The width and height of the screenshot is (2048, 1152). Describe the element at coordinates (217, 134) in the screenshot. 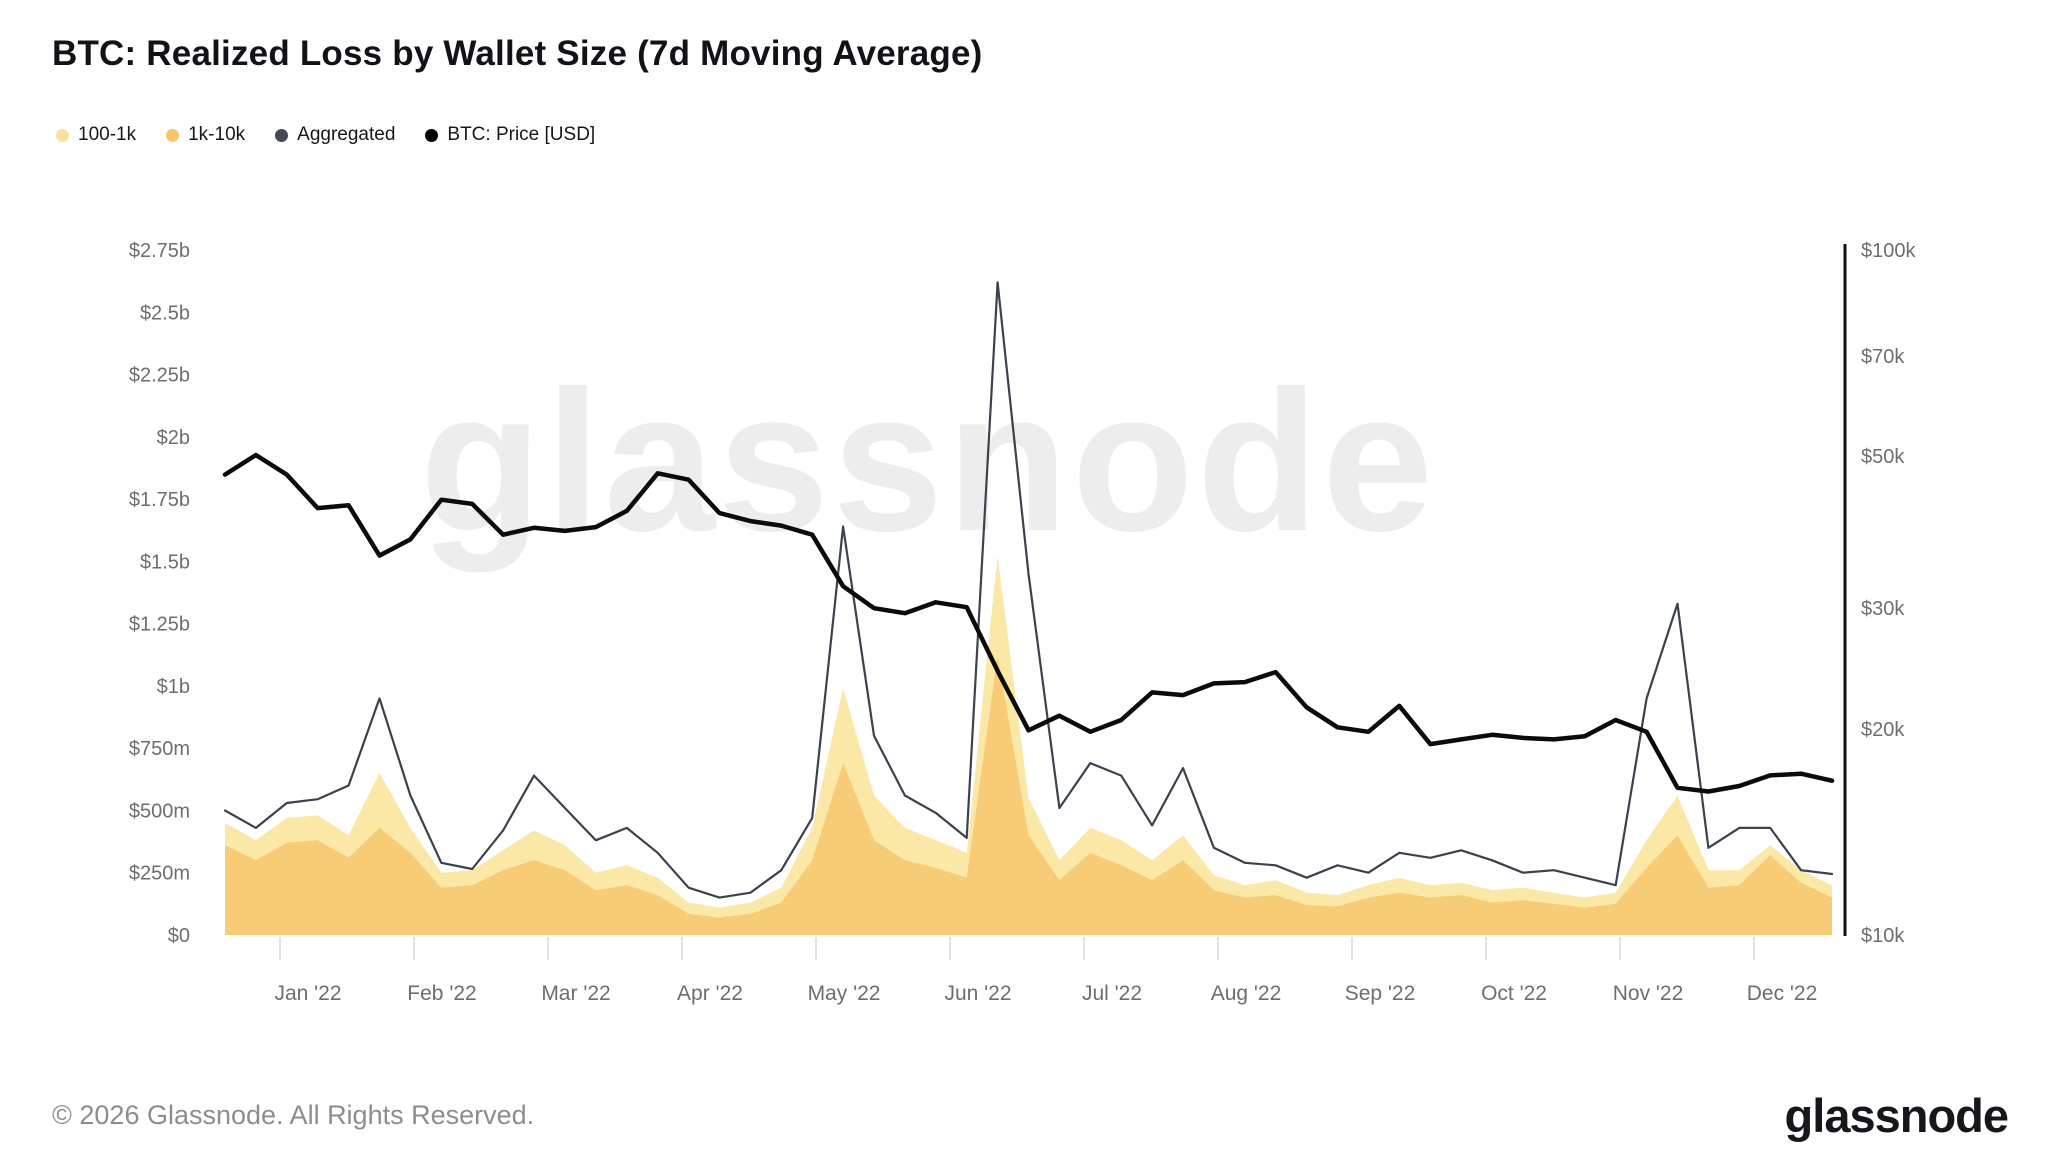

I see `legend-label-1k-10k: 1k-10k` at that location.